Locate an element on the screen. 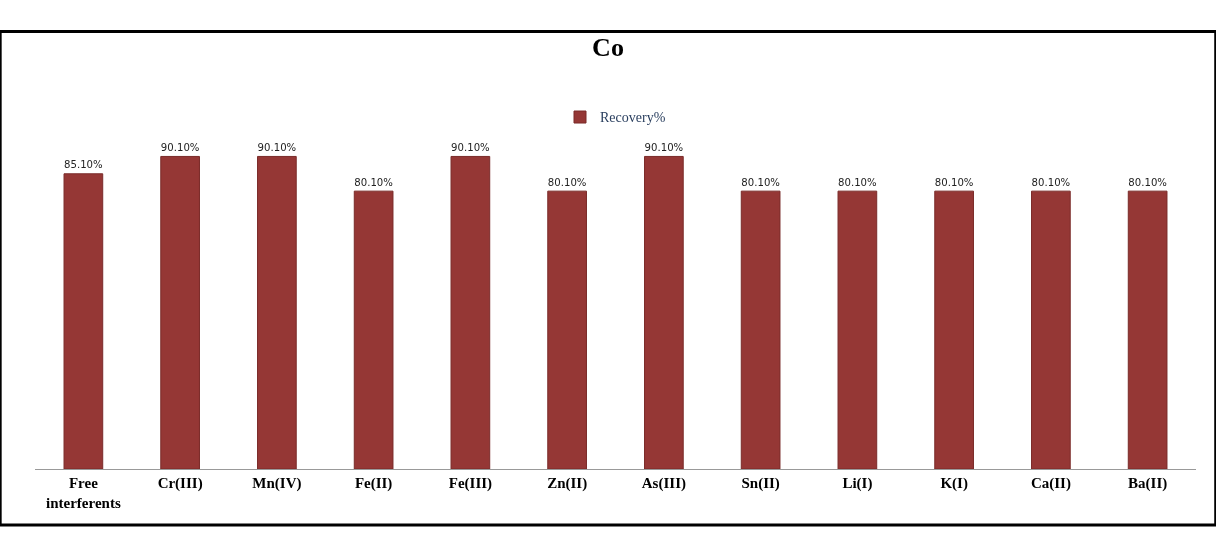 Image resolution: width=1216 pixels, height=544 pixels. x-tick-label: K(I) is located at coordinates (954, 483).